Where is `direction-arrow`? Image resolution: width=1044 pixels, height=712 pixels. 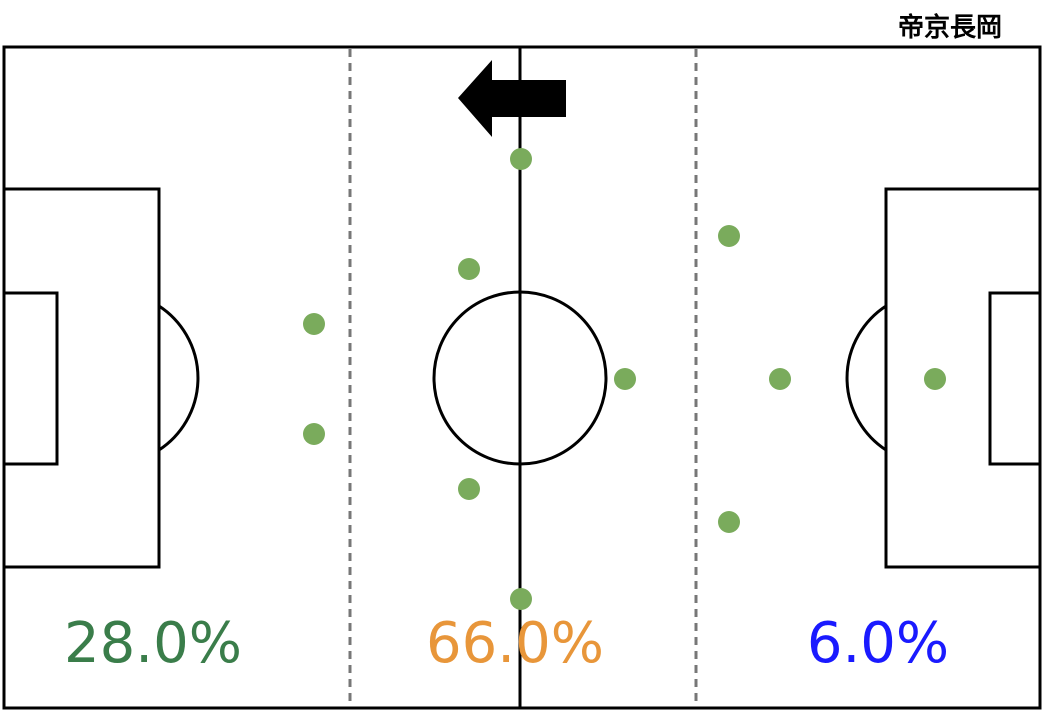
direction-arrow is located at coordinates (512, 98).